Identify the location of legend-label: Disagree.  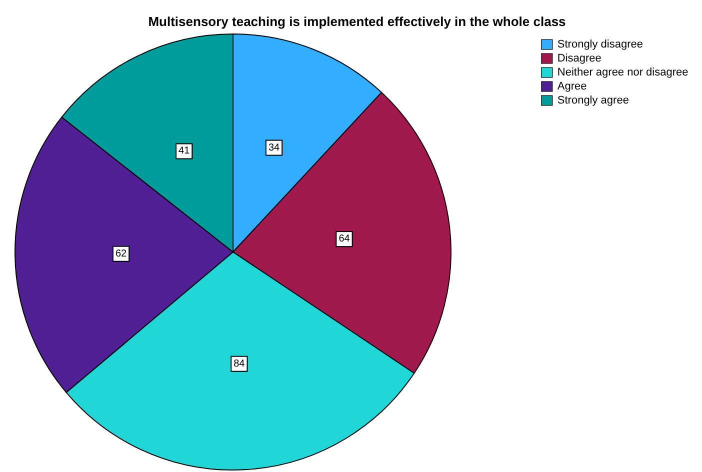
(579, 58).